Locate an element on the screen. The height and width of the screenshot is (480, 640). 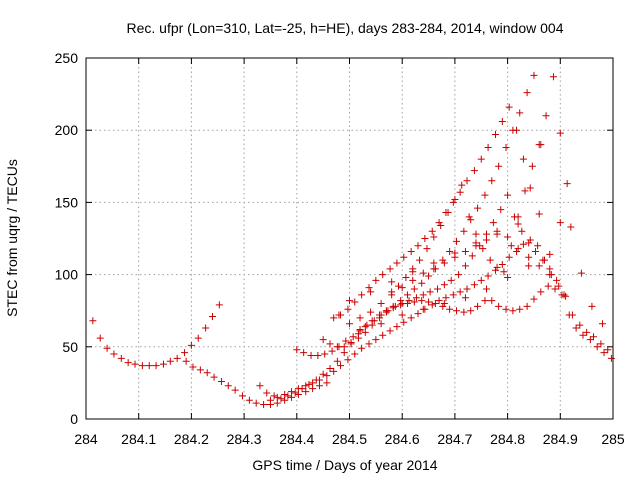
series-arc-rise-a is located at coordinates (435, 342).